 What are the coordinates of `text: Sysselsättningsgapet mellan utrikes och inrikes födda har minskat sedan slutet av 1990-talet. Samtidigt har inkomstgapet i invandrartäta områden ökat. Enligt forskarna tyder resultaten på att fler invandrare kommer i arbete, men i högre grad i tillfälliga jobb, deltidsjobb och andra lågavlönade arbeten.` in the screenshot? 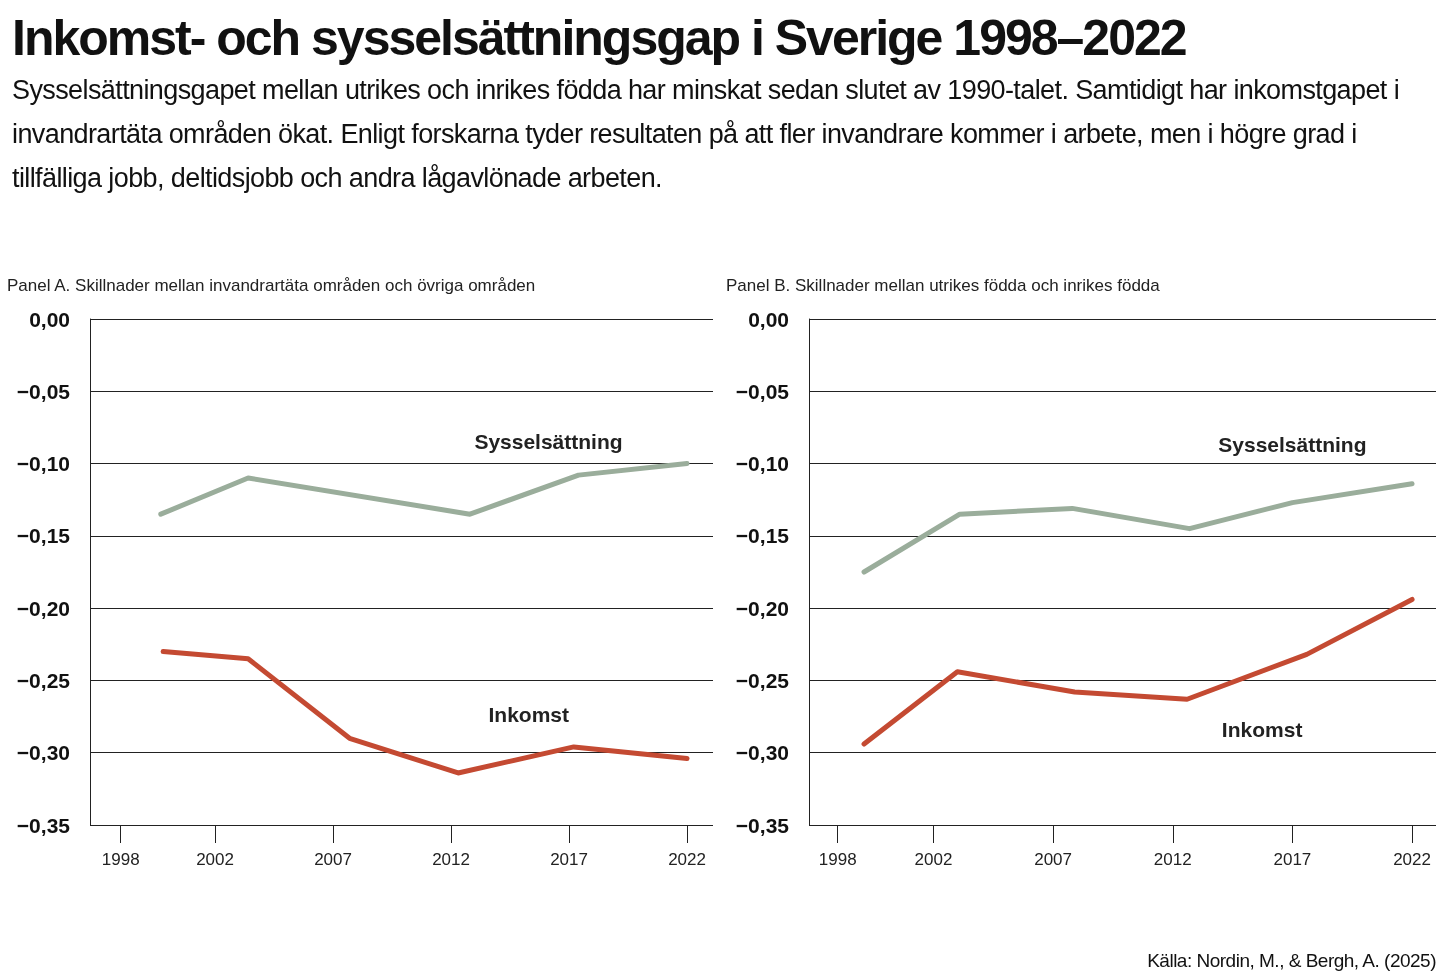 It's located at (706, 134).